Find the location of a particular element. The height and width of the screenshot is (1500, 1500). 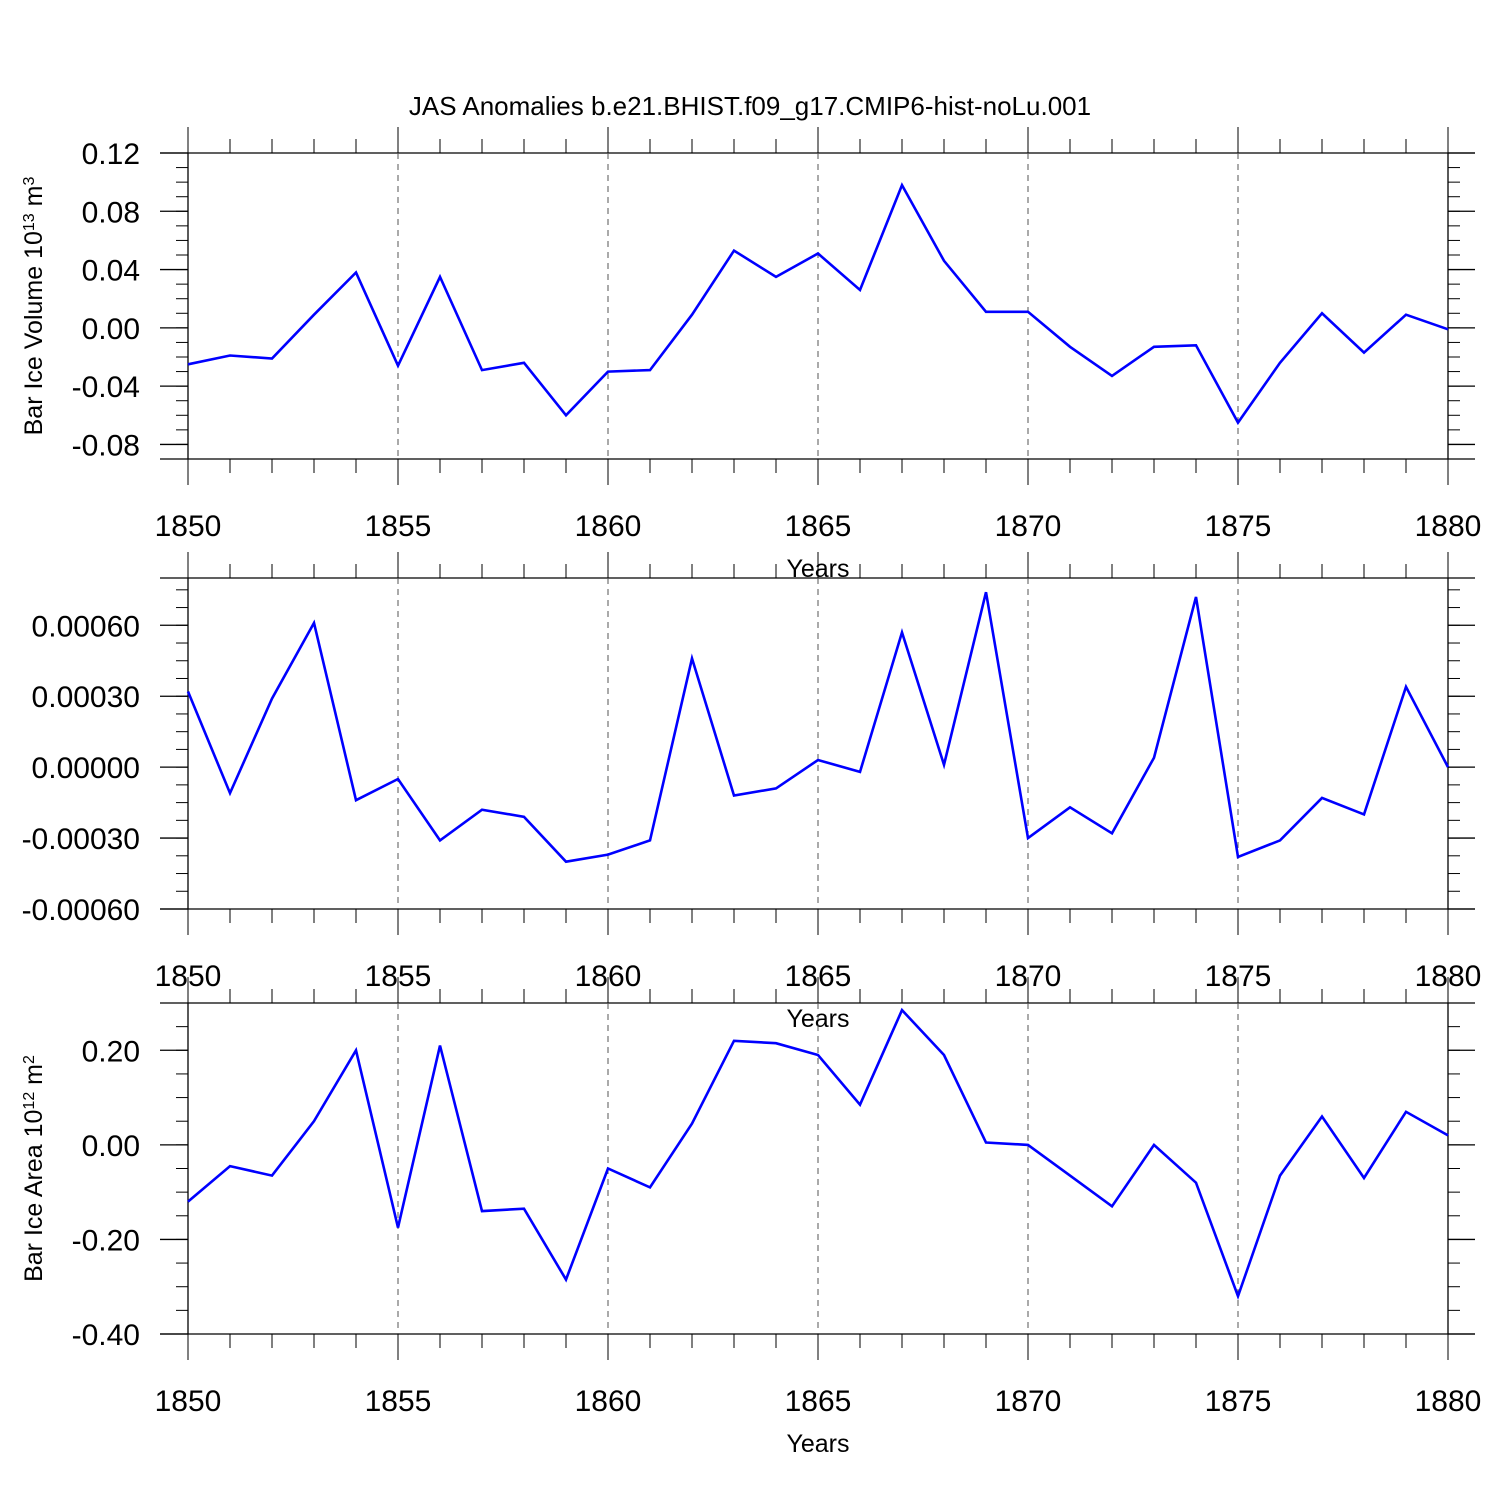

y-axis-label-unit-exponent: 3 is located at coordinates (29, 181).